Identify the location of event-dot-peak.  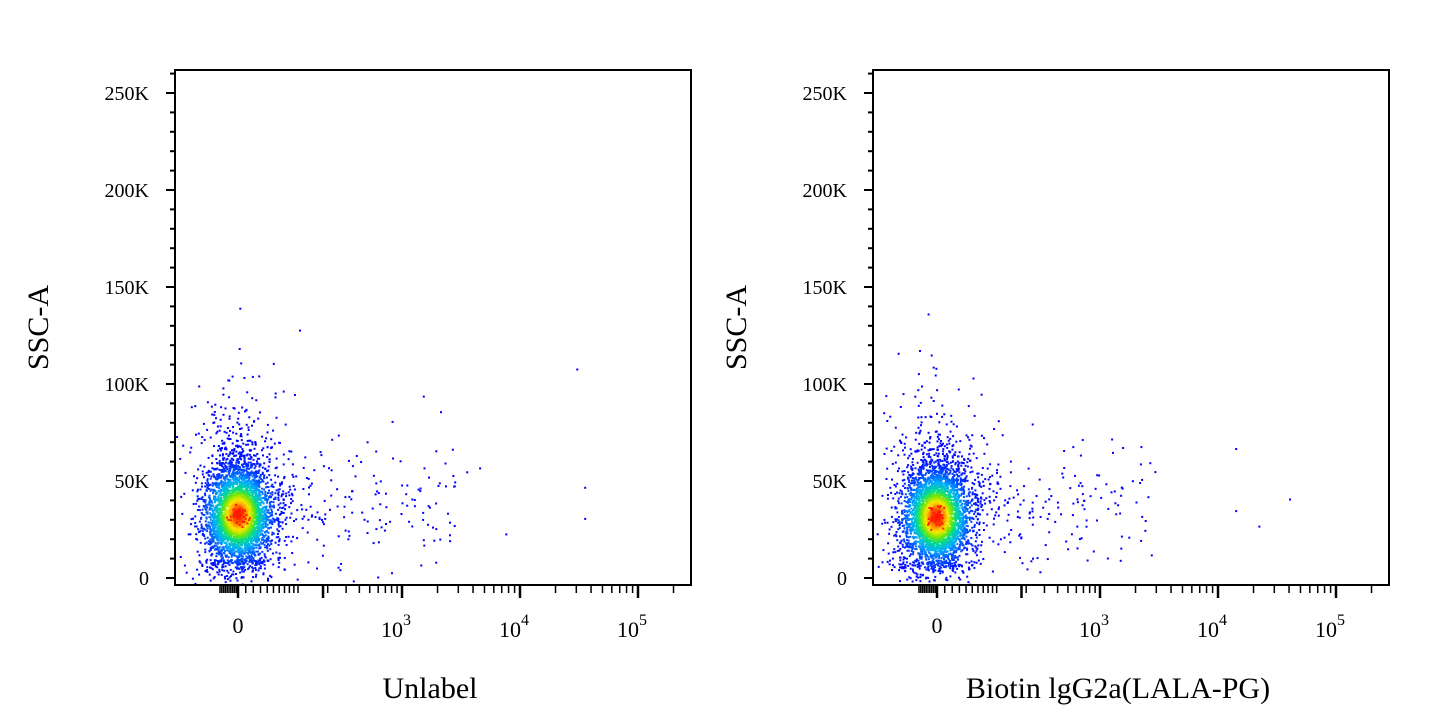
(245, 518).